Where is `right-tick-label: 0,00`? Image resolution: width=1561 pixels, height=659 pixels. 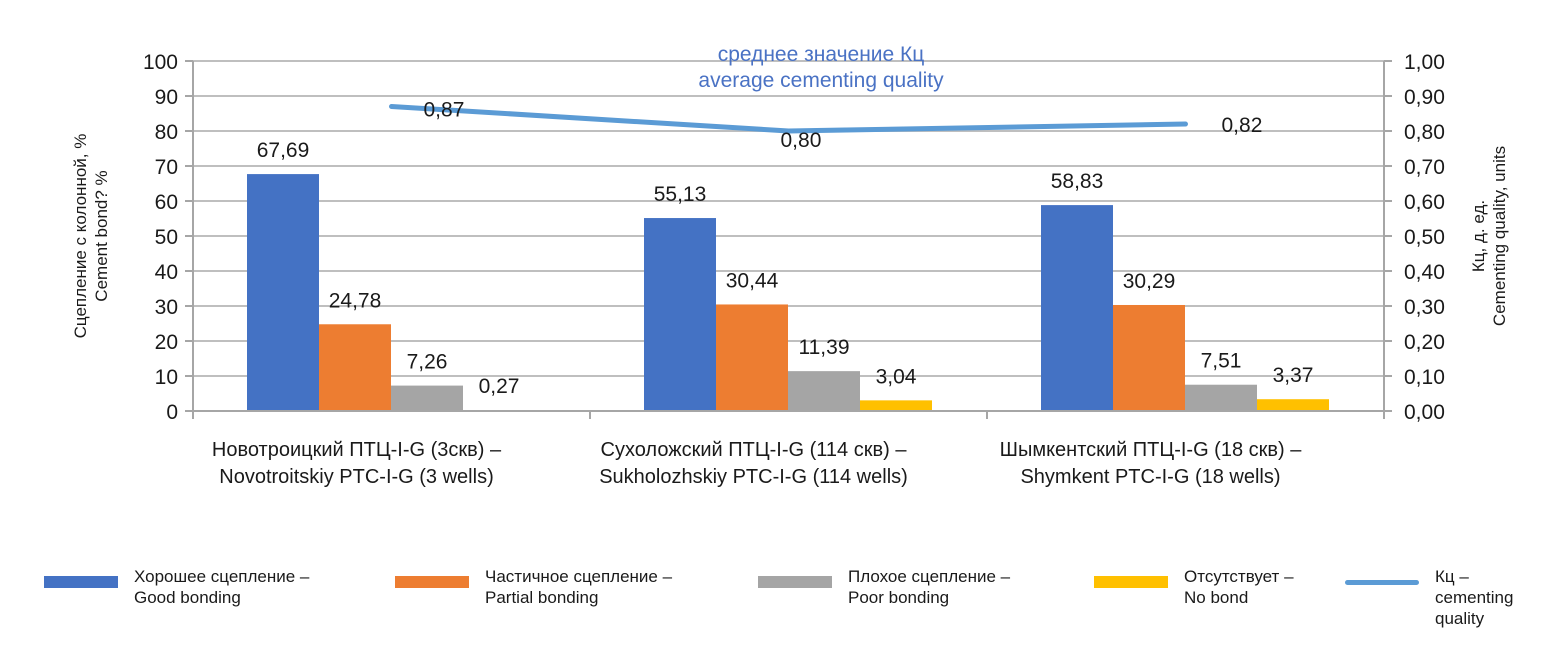 right-tick-label: 0,00 is located at coordinates (1424, 412).